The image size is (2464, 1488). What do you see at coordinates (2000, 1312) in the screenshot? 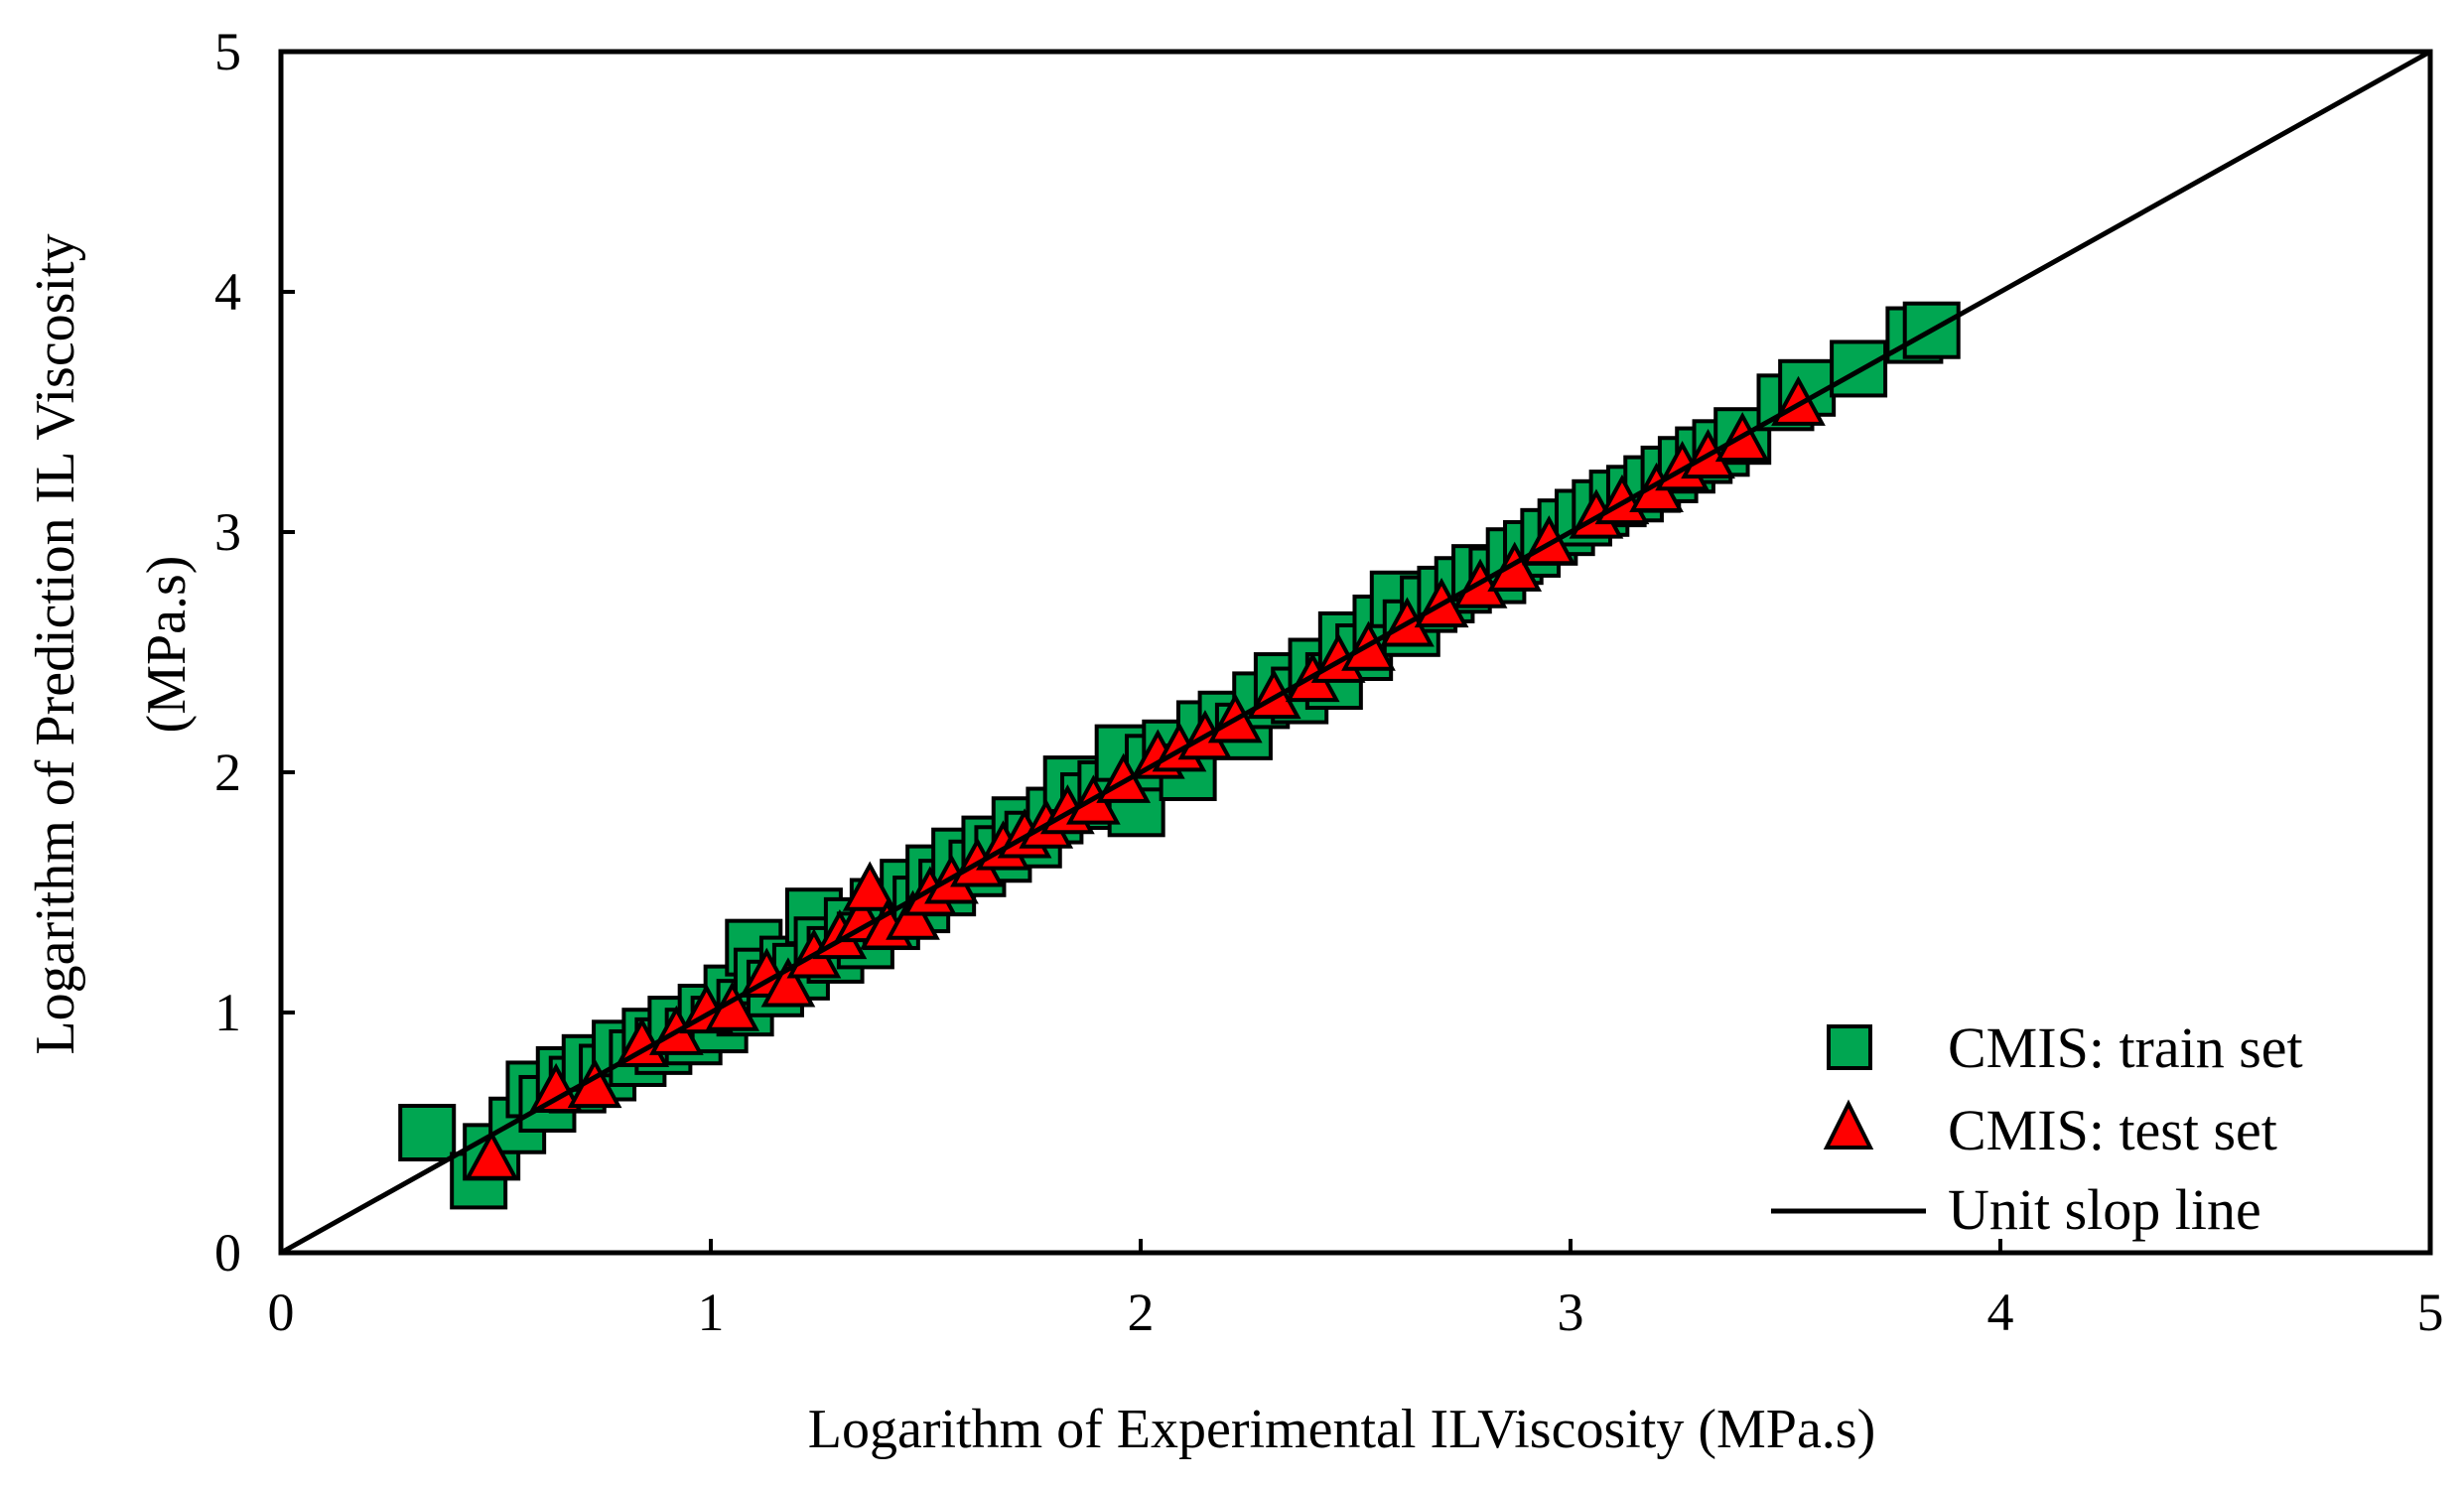
I see `x-tick-label: 4` at bounding box center [2000, 1312].